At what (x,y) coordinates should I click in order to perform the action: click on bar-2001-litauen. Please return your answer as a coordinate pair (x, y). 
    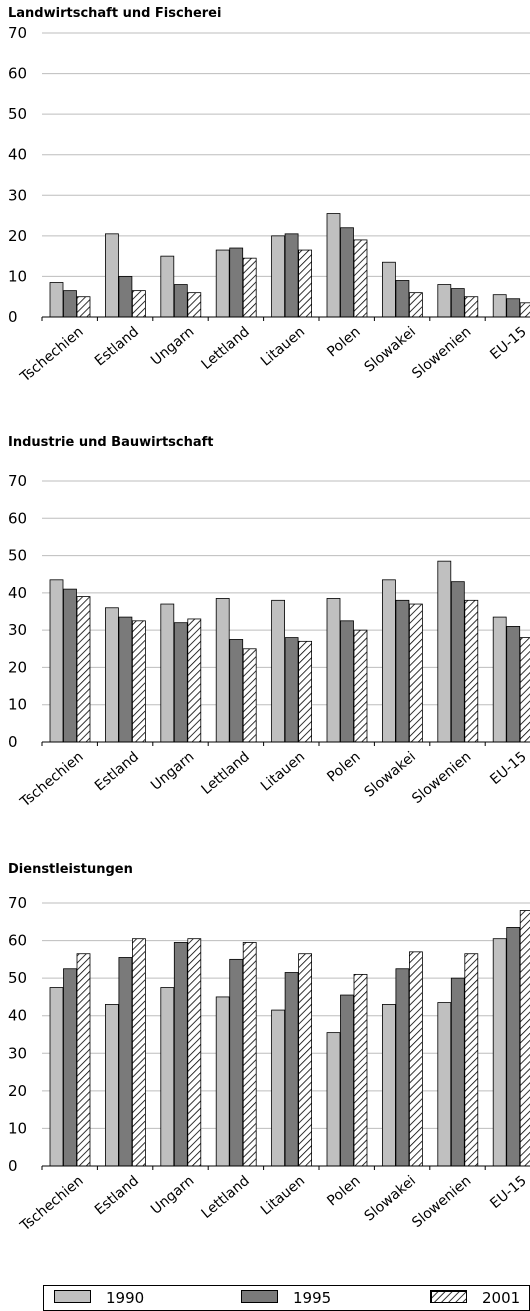
    Looking at the image, I should click on (305, 1060).